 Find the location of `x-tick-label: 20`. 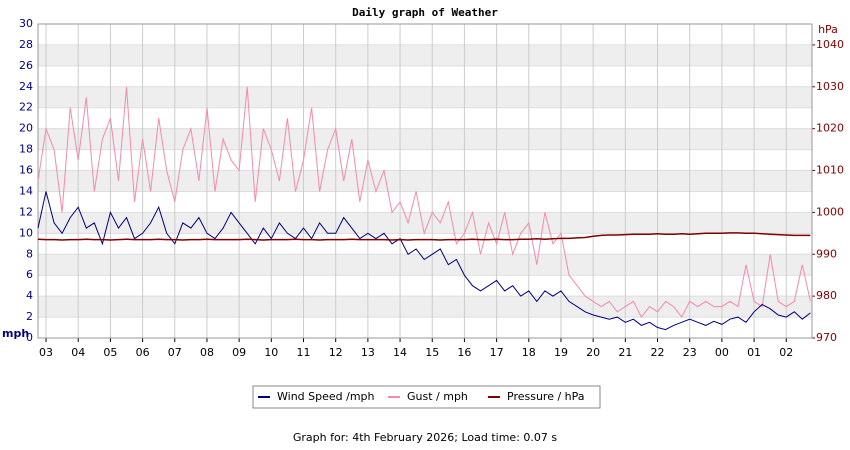

x-tick-label: 20 is located at coordinates (593, 352).